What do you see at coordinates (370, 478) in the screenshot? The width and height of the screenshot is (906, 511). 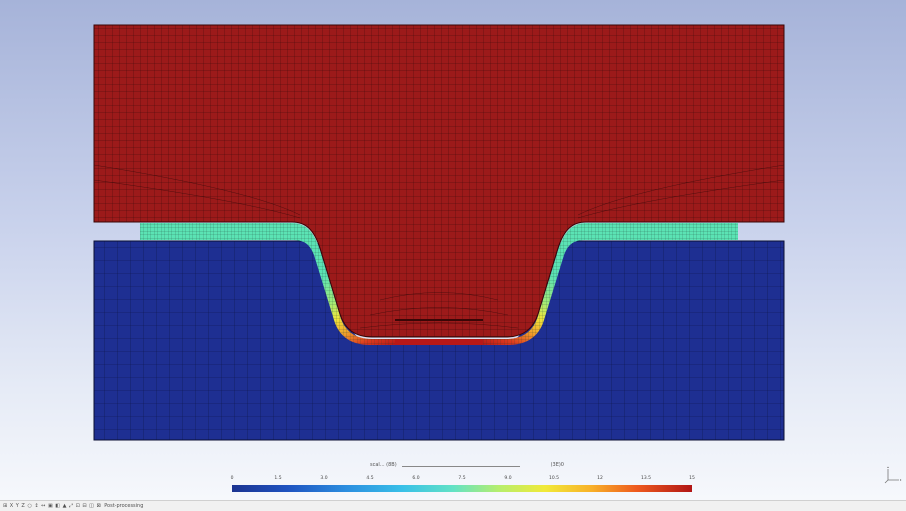 I see `legend-tick: 4.5` at bounding box center [370, 478].